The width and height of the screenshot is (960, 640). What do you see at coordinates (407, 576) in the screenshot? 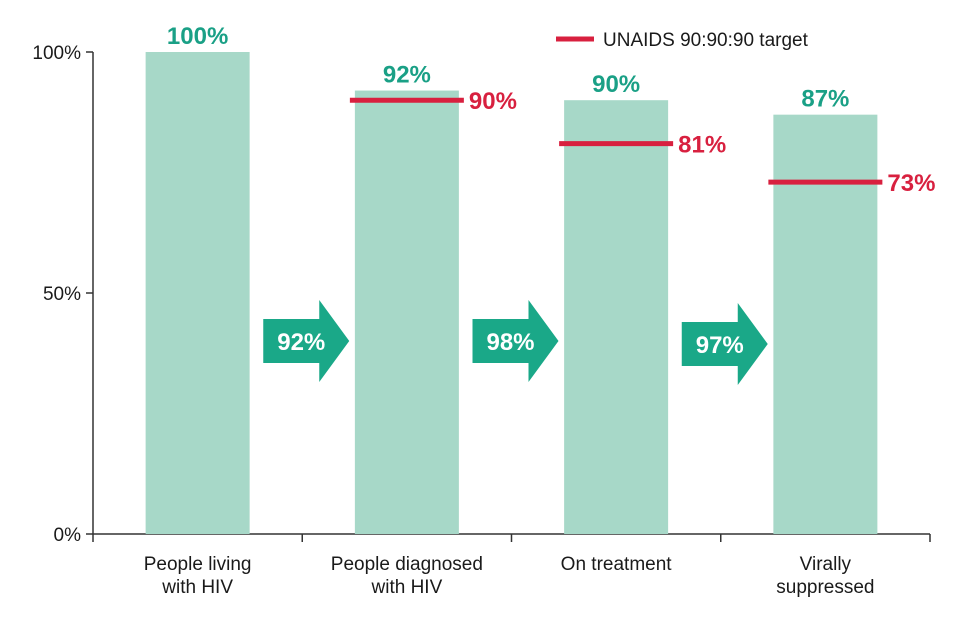
I see `x-tick-label: People diagnosed with HIV` at bounding box center [407, 576].